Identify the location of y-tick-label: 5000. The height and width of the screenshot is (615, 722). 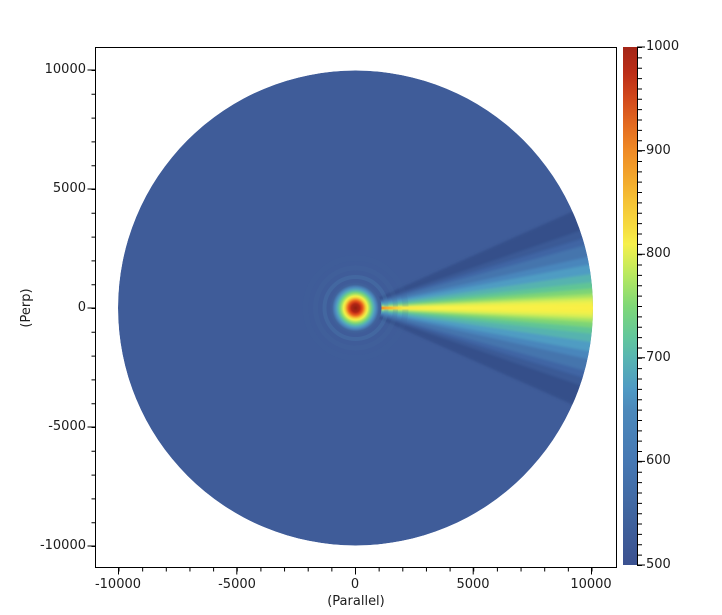
(69, 188).